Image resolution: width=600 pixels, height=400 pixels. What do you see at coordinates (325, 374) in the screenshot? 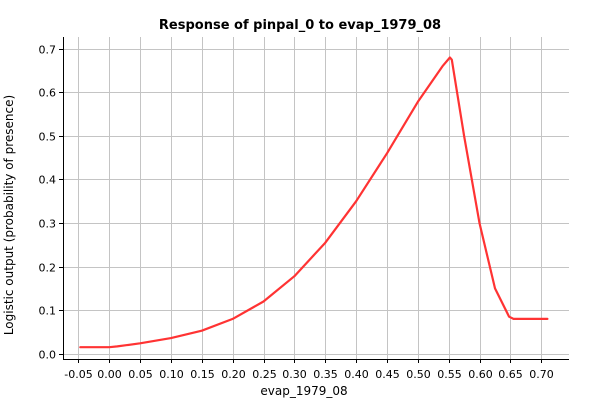
I see `x-tick-label: 0.35` at bounding box center [325, 374].